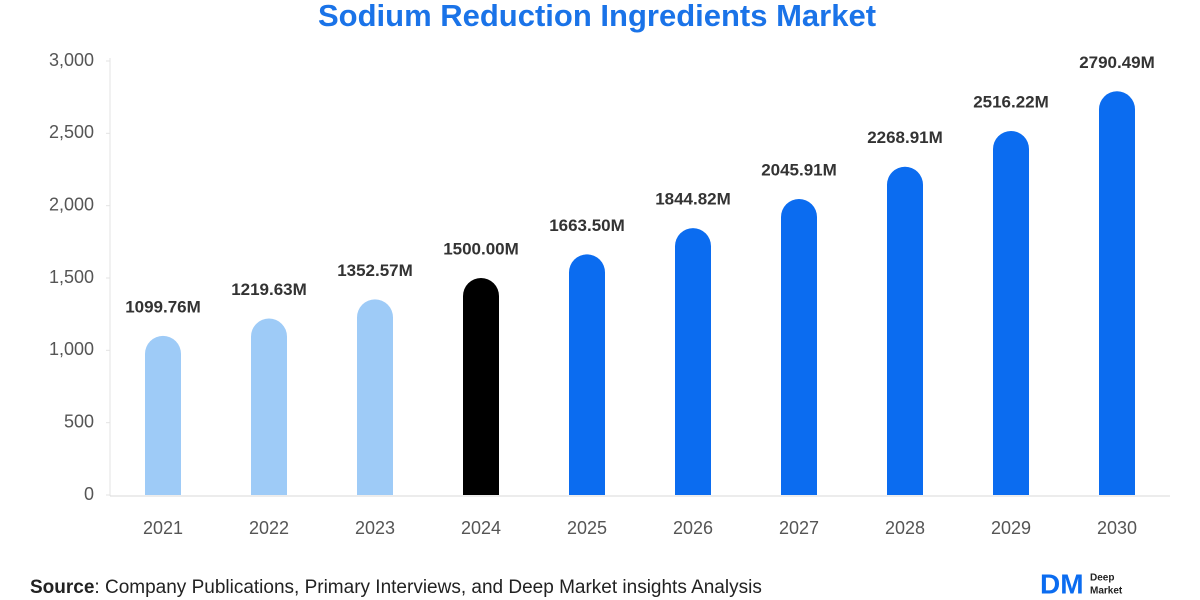 This screenshot has height=600, width=1200. I want to click on x-tick-label: 2025, so click(587, 528).